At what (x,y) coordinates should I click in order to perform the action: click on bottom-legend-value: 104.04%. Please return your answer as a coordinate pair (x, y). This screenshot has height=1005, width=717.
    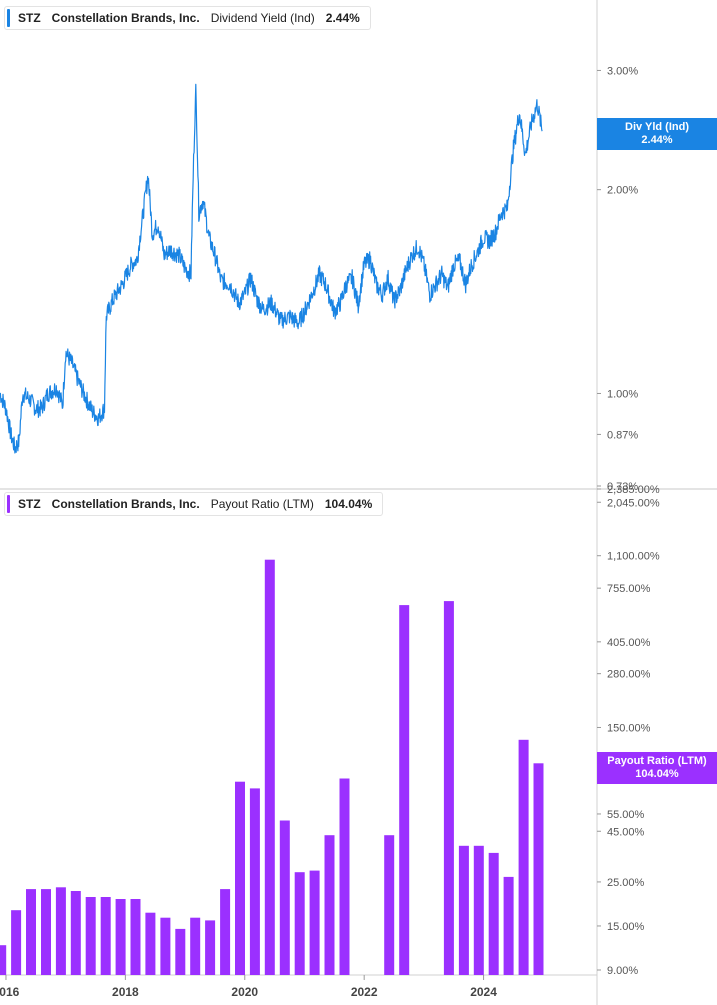
    Looking at the image, I should click on (348, 504).